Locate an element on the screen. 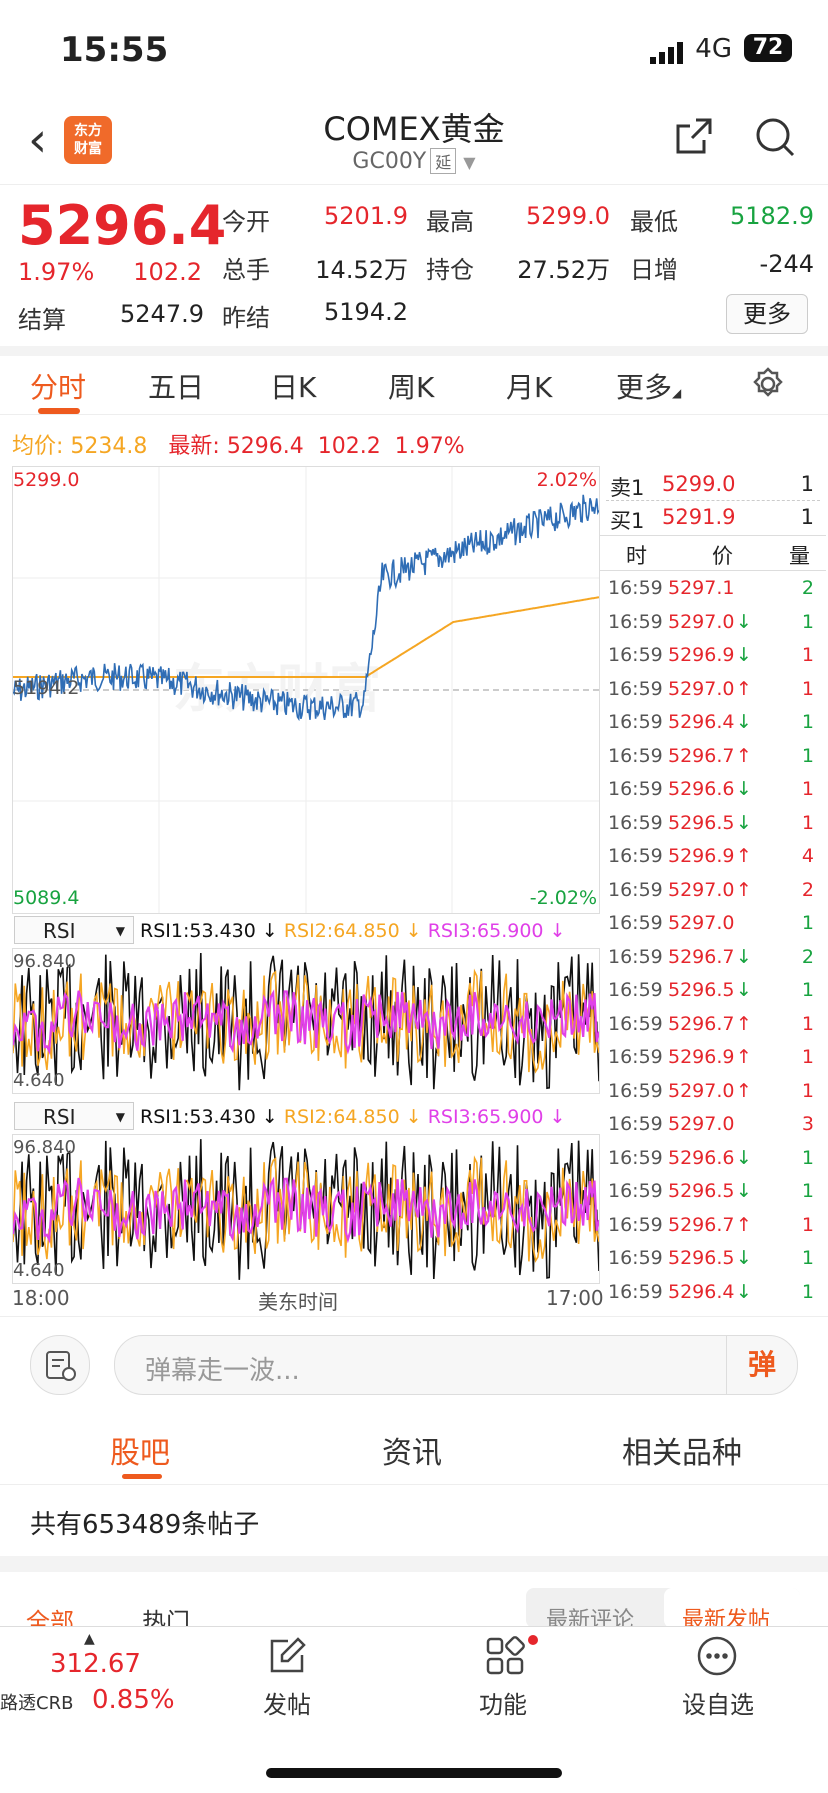 This screenshot has width=828, height=1793. tab-five-day: 五日 is located at coordinates (176, 387).